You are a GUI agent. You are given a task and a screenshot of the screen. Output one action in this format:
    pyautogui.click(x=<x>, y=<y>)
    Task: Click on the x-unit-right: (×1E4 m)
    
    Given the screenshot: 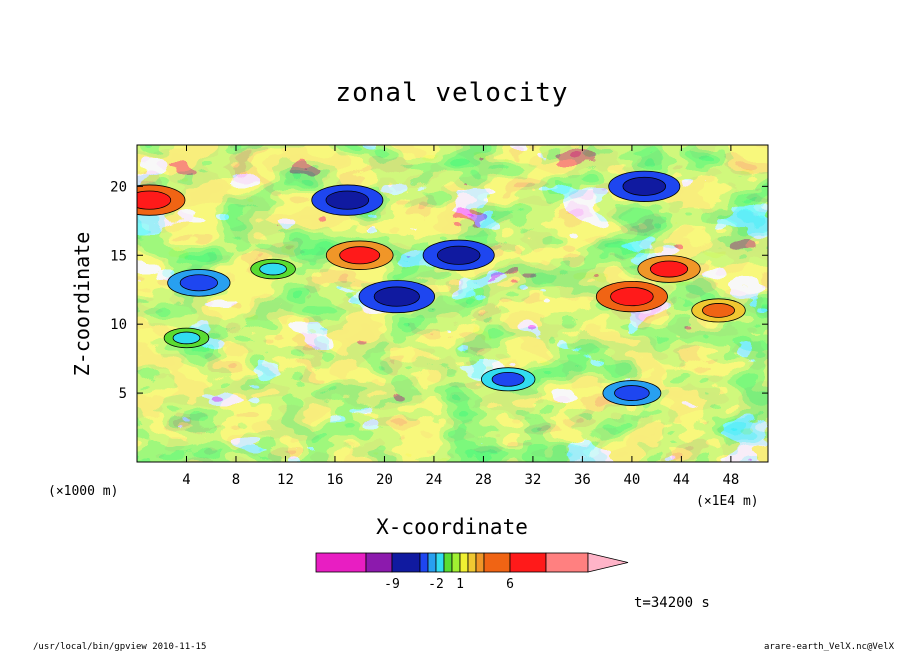 What is the action you would take?
    pyautogui.click(x=727, y=501)
    